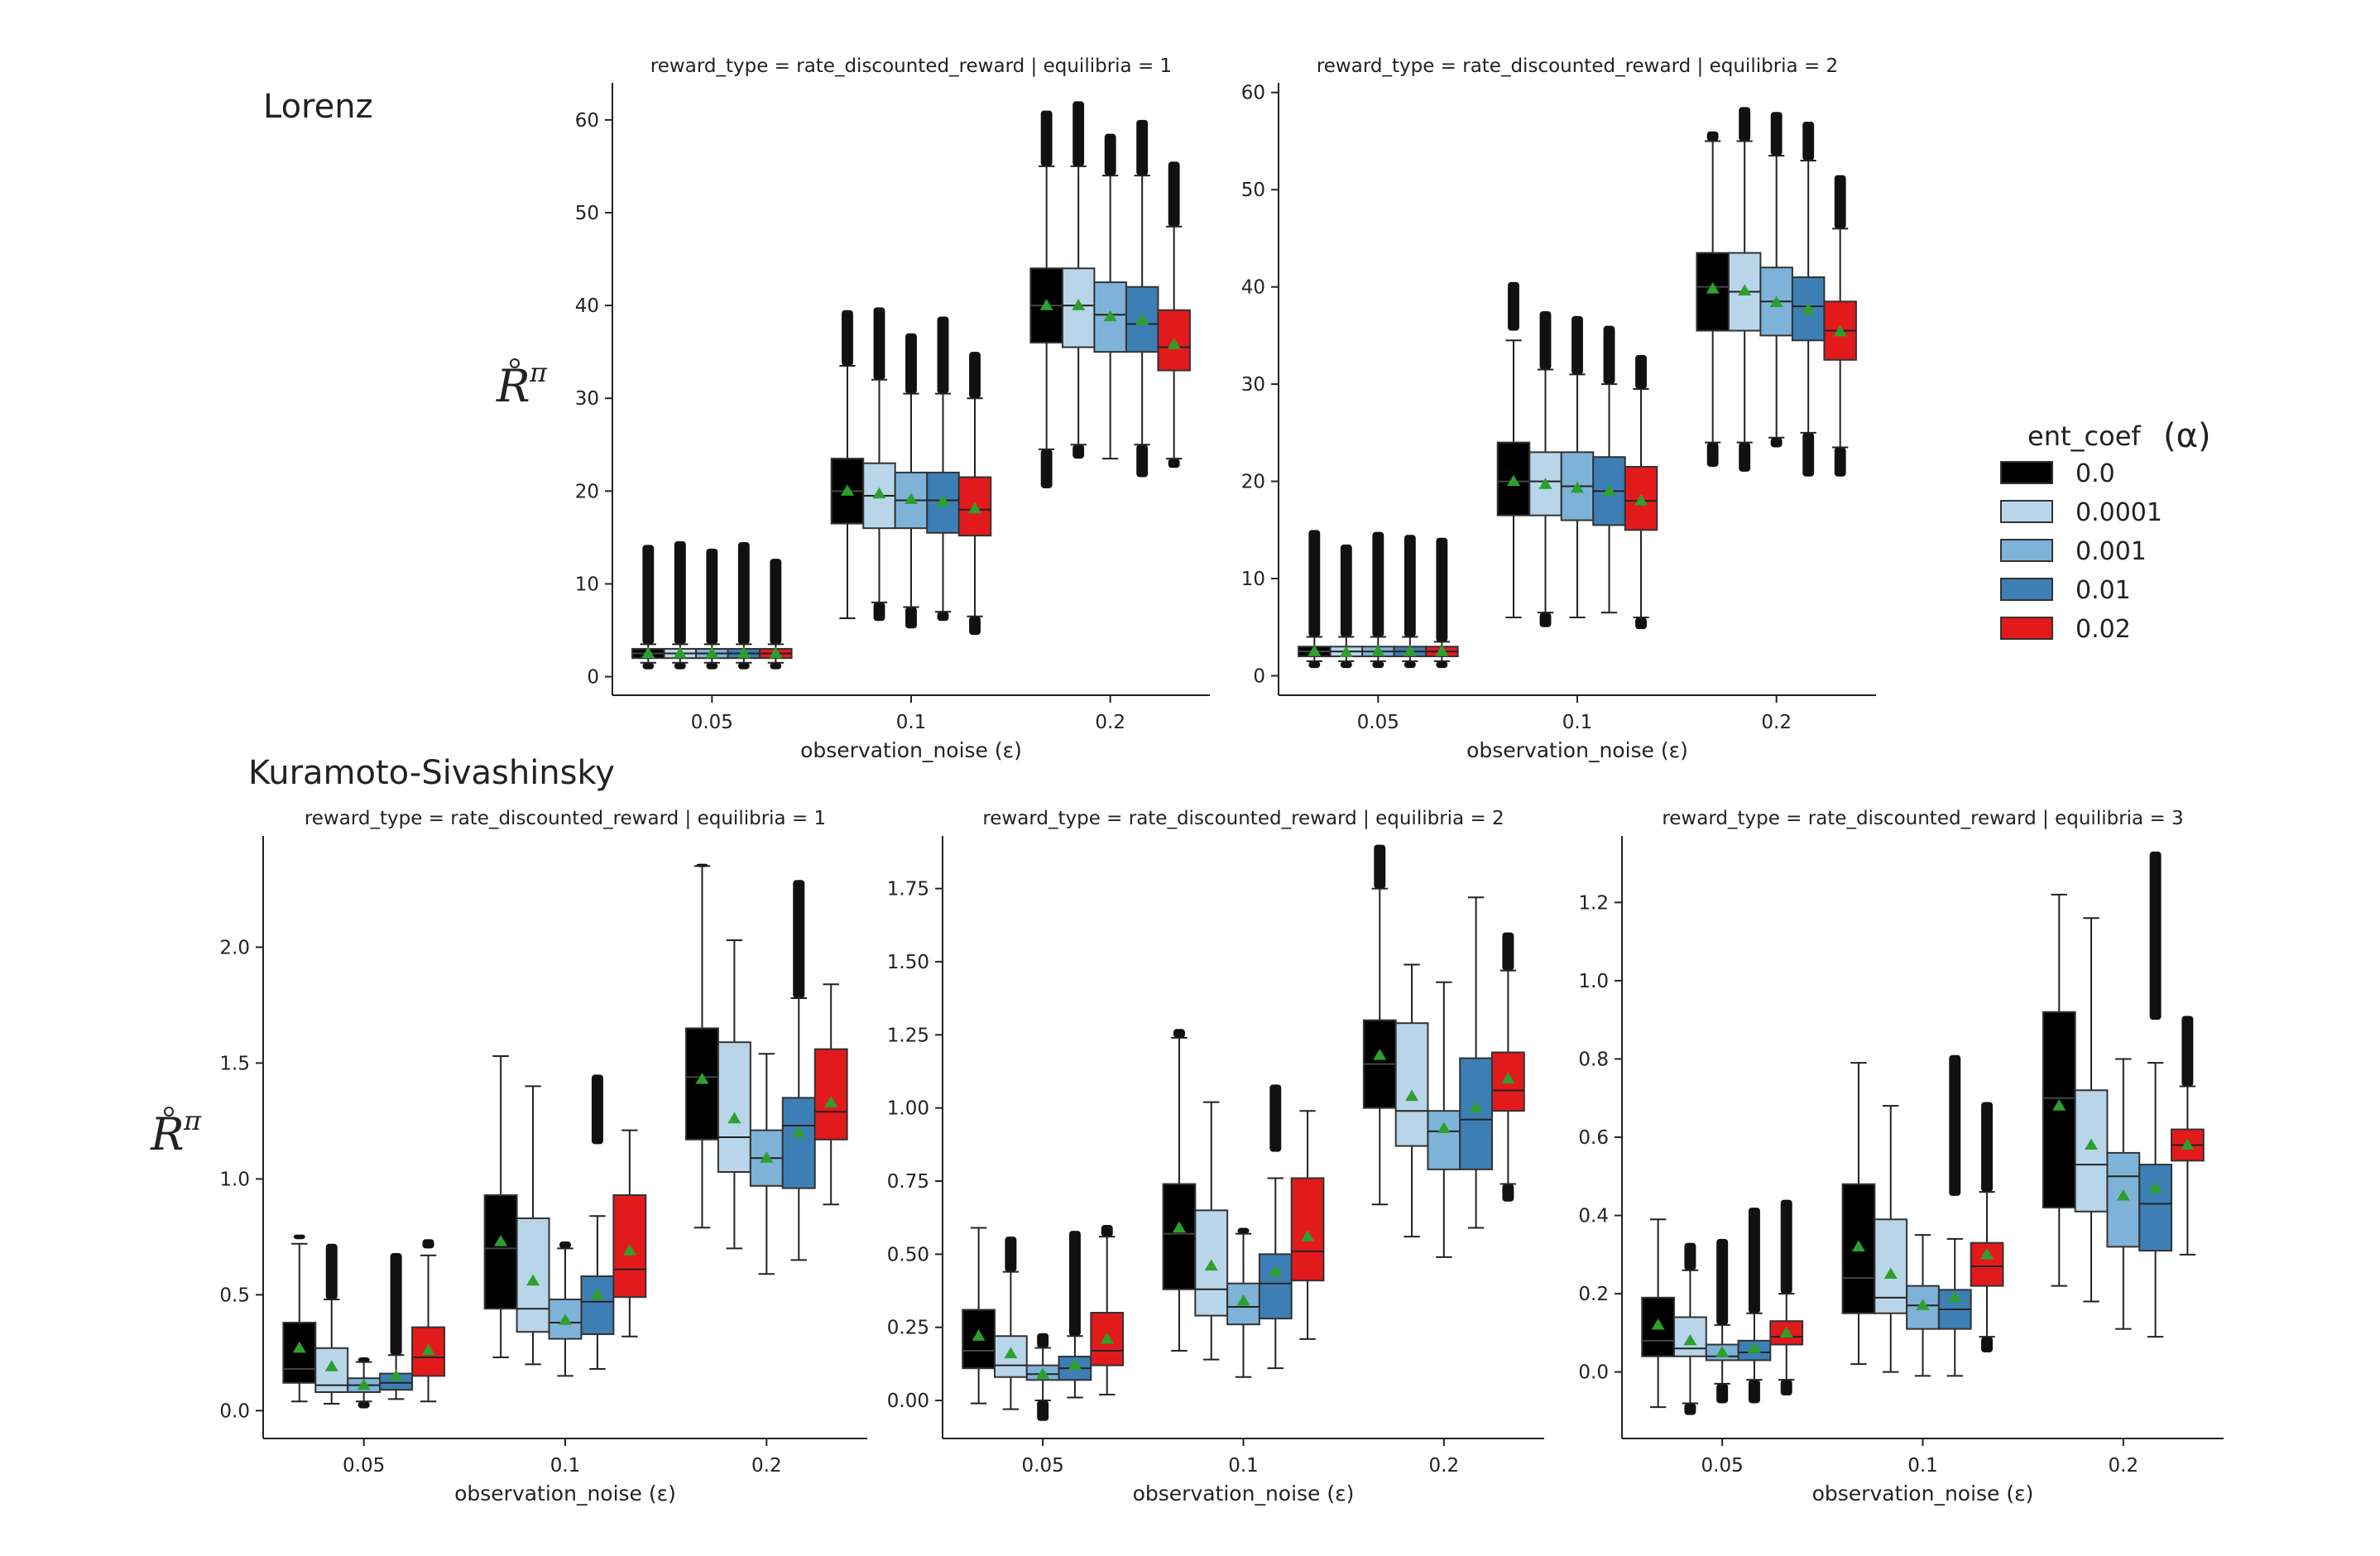 This screenshot has width=2380, height=1556. Describe the element at coordinates (1259, 677) in the screenshot. I see `y-tick-label: 0` at that location.